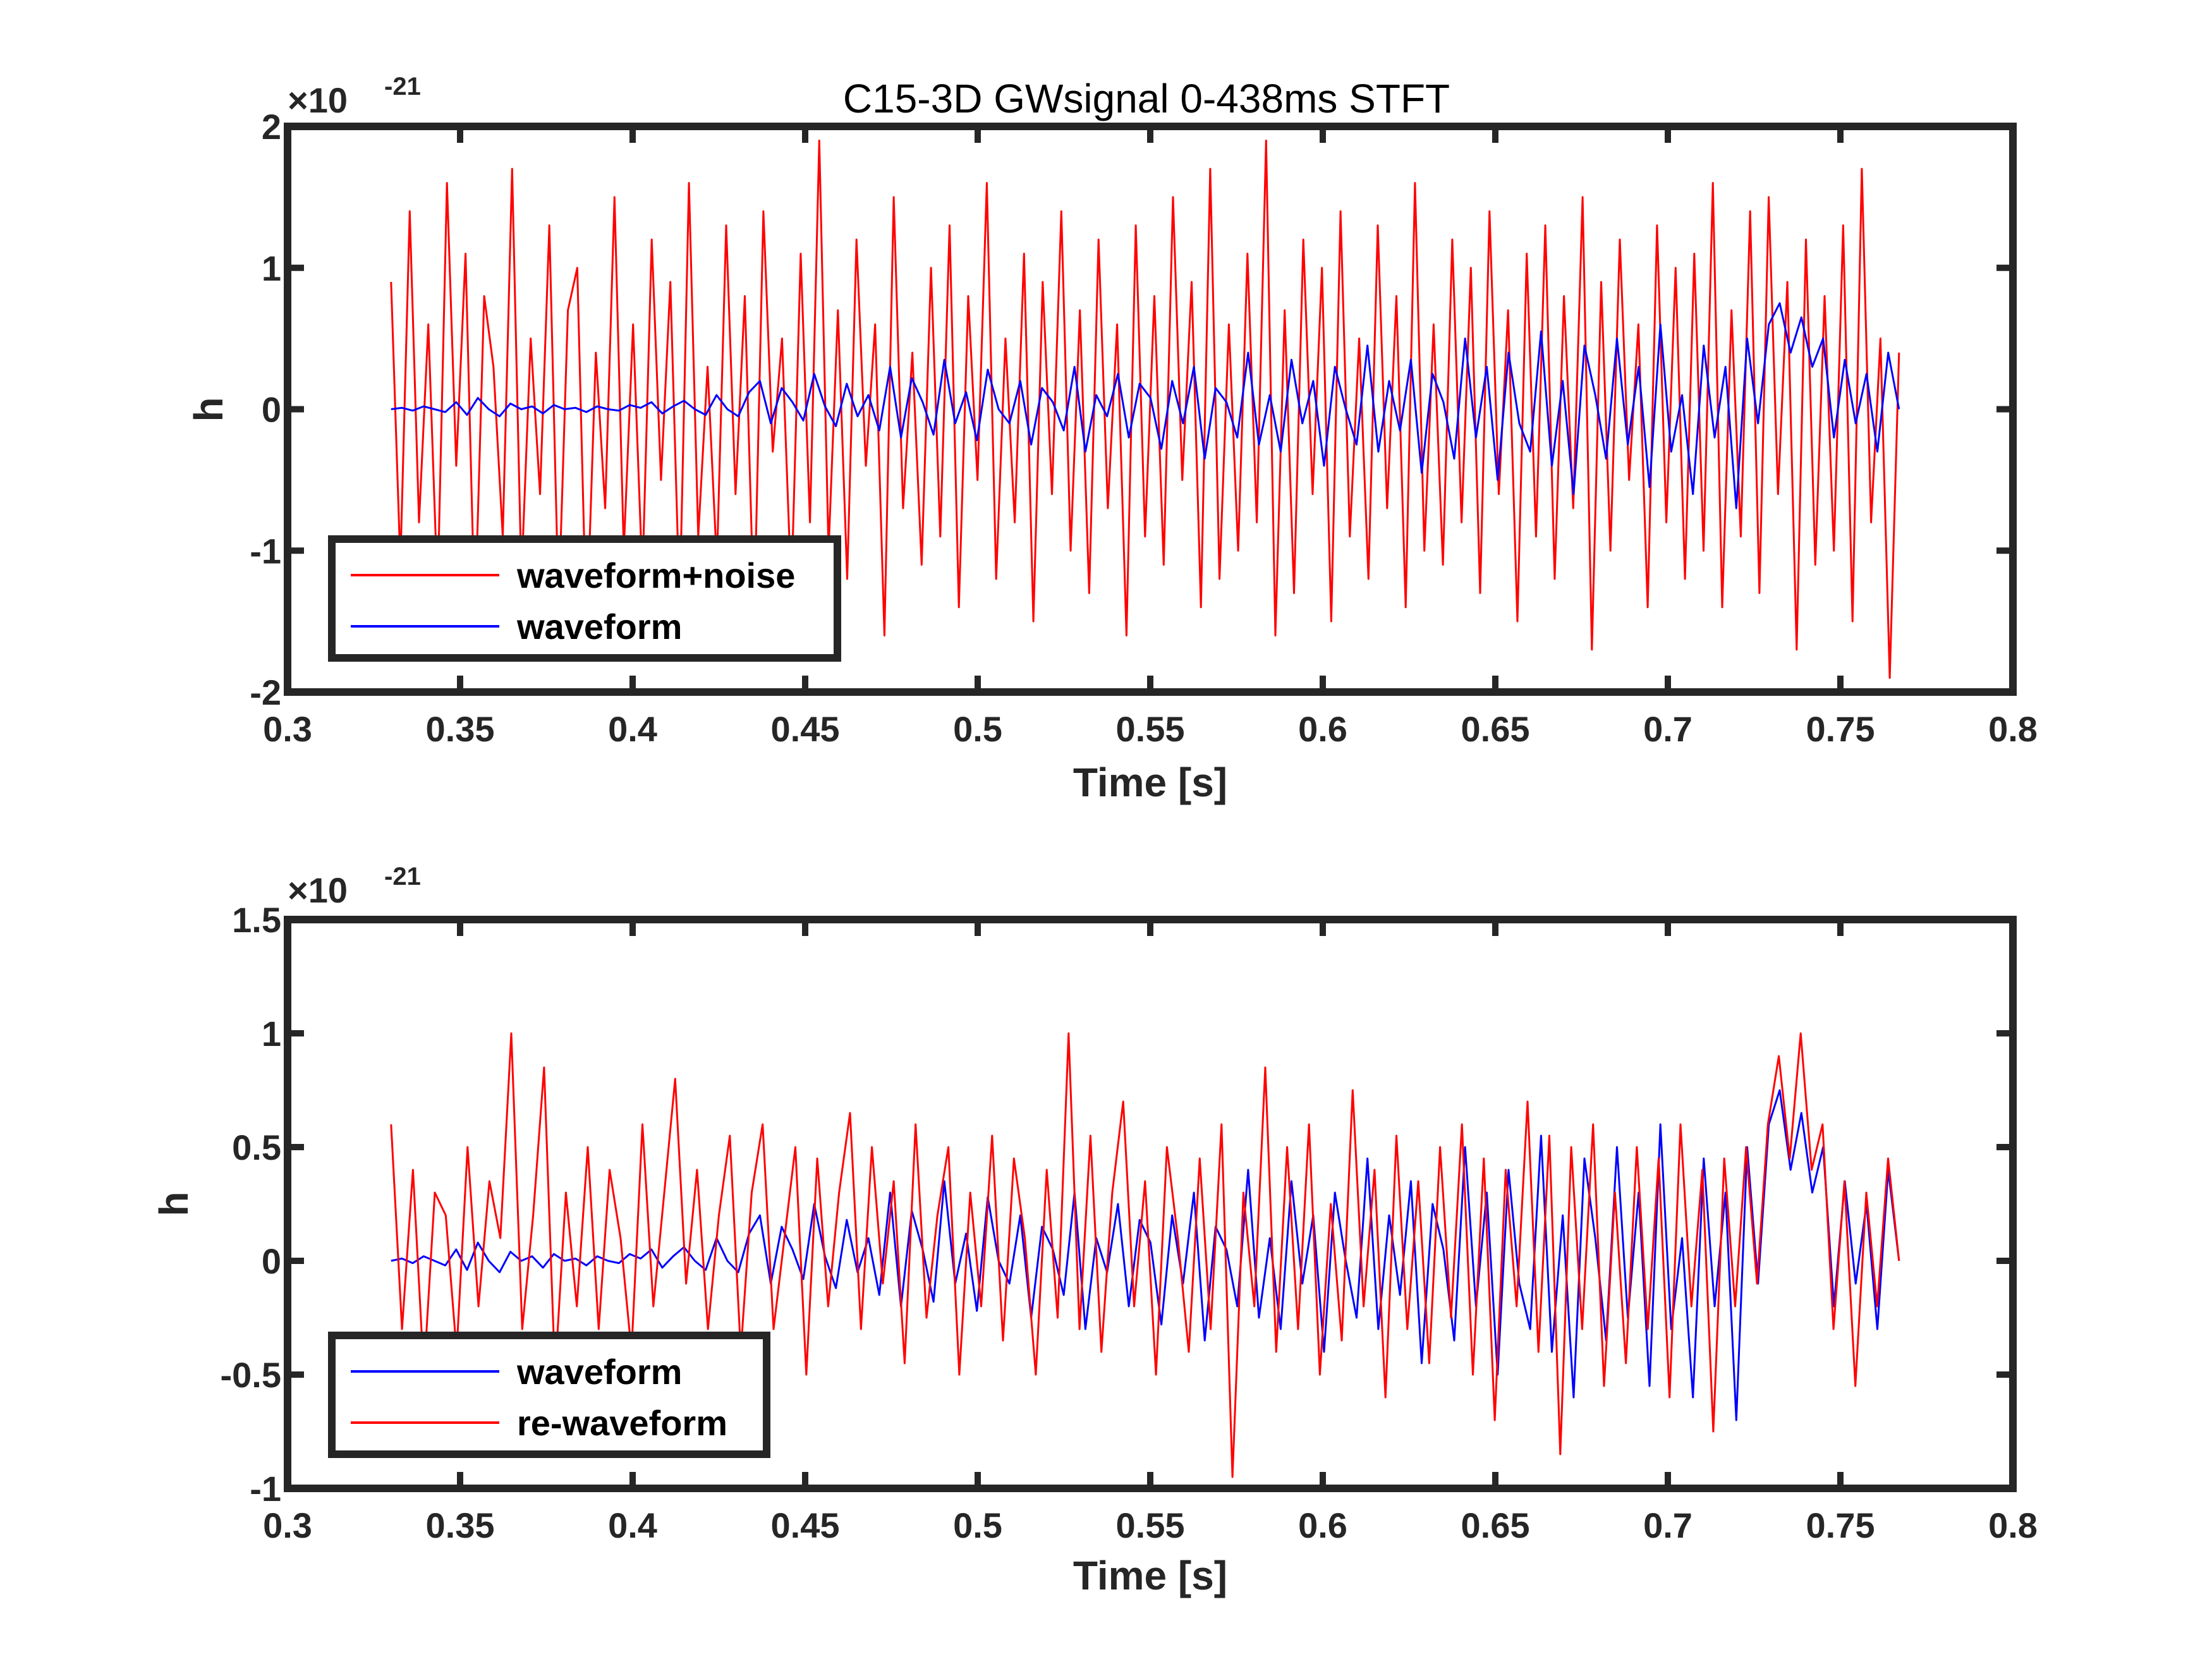 This screenshot has width=2212, height=1659. What do you see at coordinates (632, 1525) in the screenshot?
I see `bottom-x-tick-label: 0.4` at bounding box center [632, 1525].